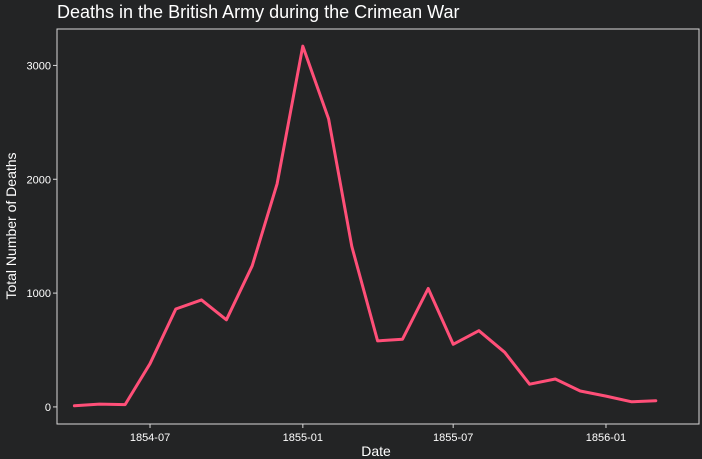 The height and width of the screenshot is (459, 702). I want to click on y-tick-label: 2000, so click(39, 180).